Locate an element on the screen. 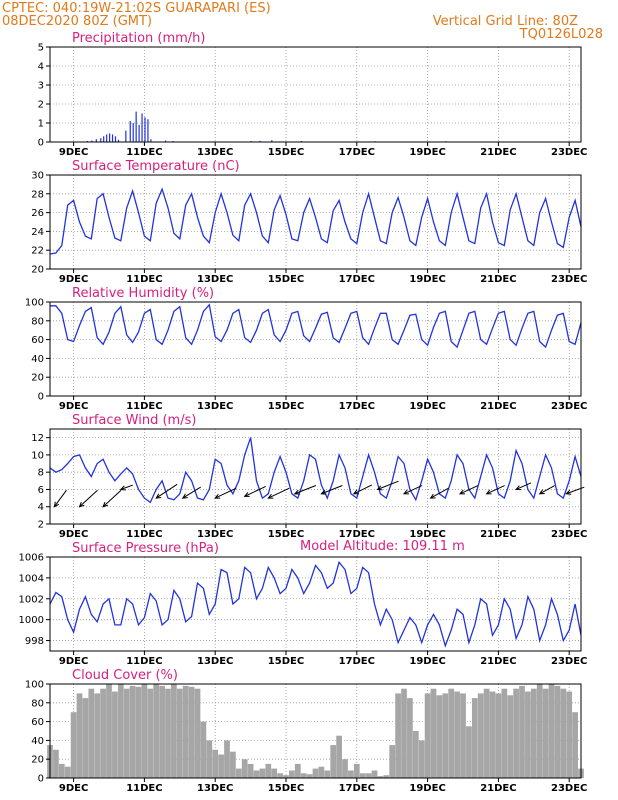  panel-frame is located at coordinates (315, 731).